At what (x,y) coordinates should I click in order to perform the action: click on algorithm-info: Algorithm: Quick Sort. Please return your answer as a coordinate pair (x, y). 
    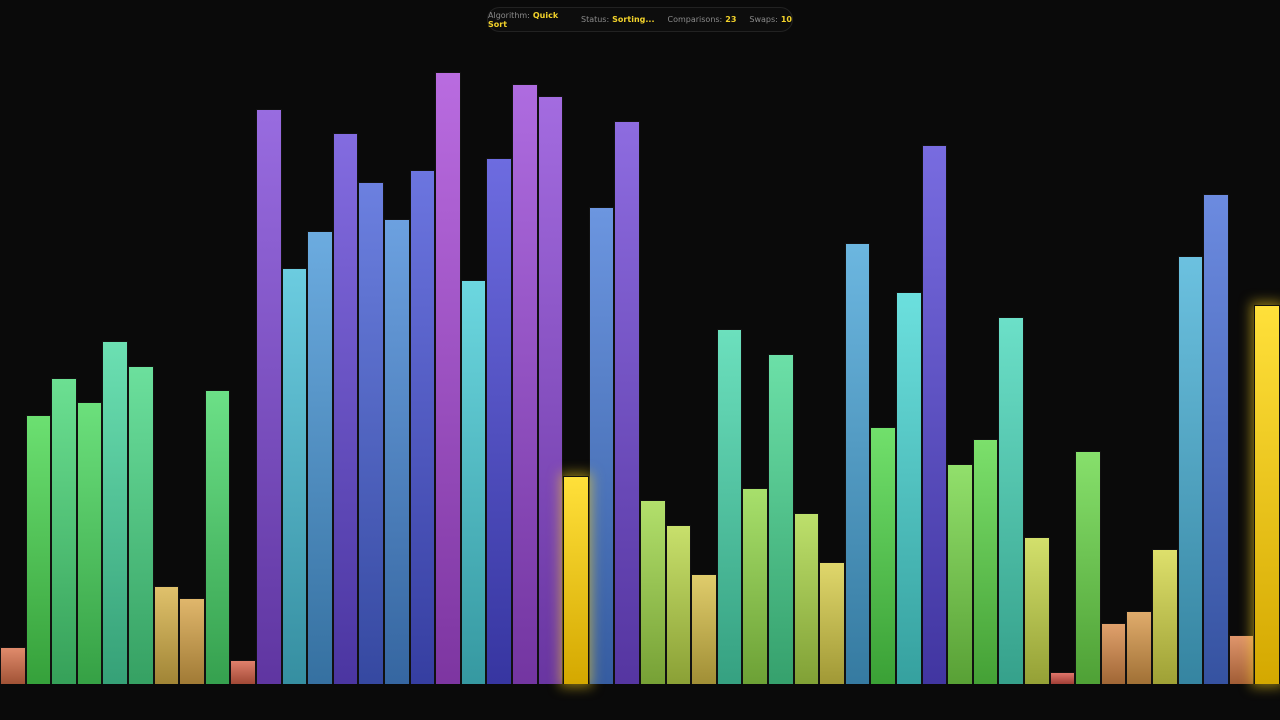
    Looking at the image, I should click on (528, 20).